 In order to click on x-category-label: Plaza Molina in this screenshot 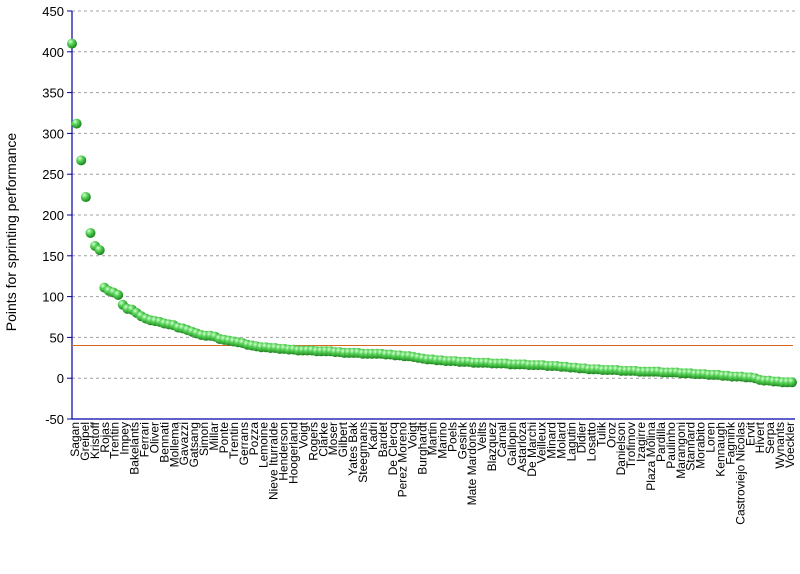, I will do `click(651, 456)`.